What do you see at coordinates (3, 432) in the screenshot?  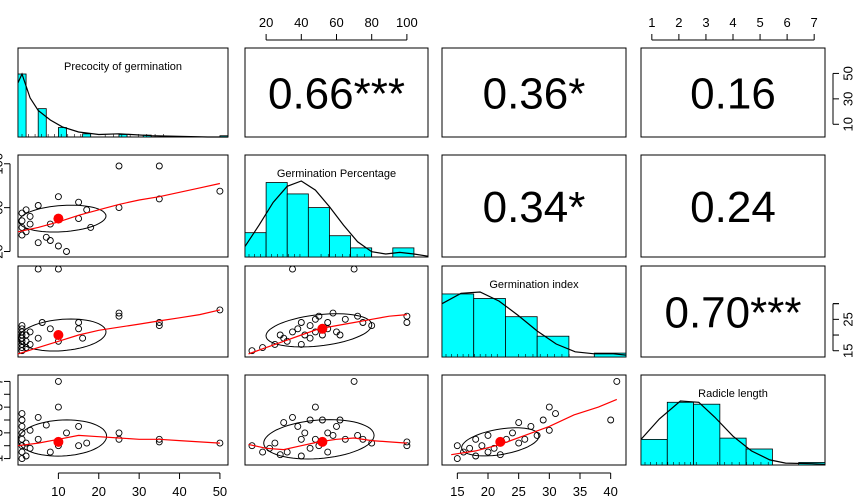 I see `left_row3-label-1: 3` at bounding box center [3, 432].